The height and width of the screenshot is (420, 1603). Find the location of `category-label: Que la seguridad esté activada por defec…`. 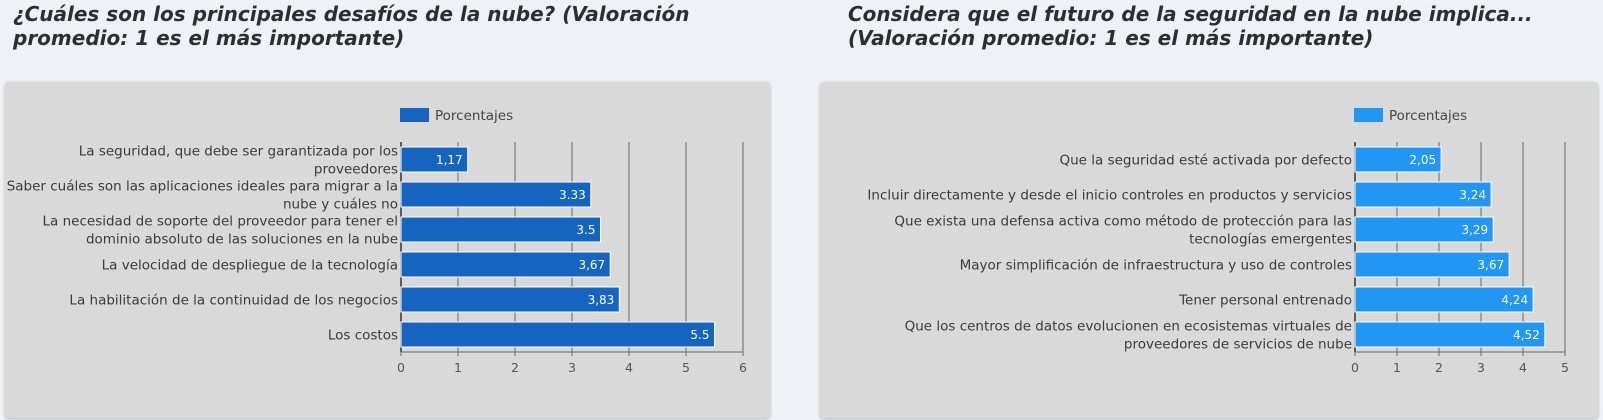

category-label: Que la seguridad esté activada por defec… is located at coordinates (1205, 161).